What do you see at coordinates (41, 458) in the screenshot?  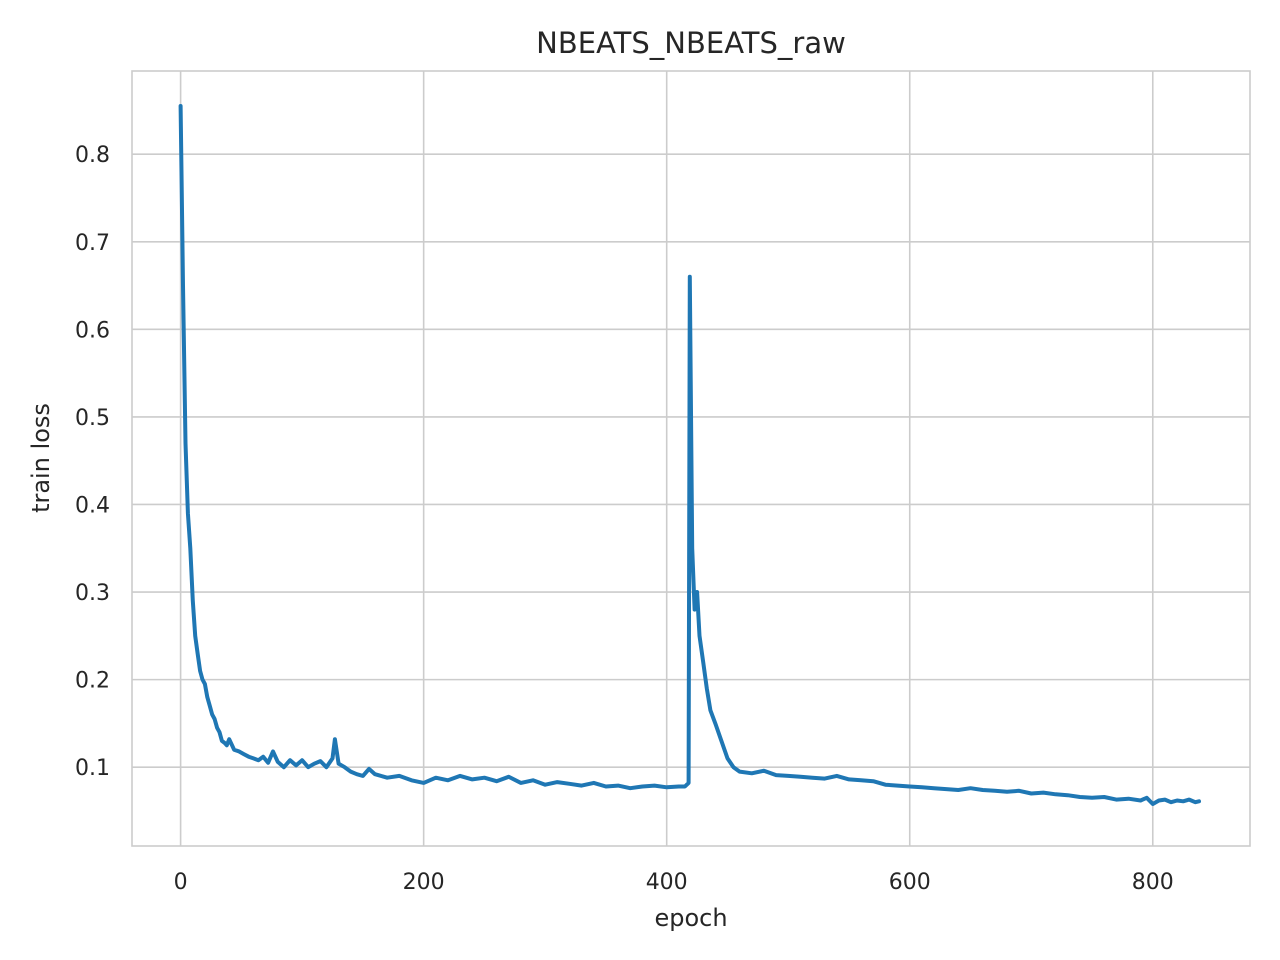 I see `y-axis-label: train loss` at bounding box center [41, 458].